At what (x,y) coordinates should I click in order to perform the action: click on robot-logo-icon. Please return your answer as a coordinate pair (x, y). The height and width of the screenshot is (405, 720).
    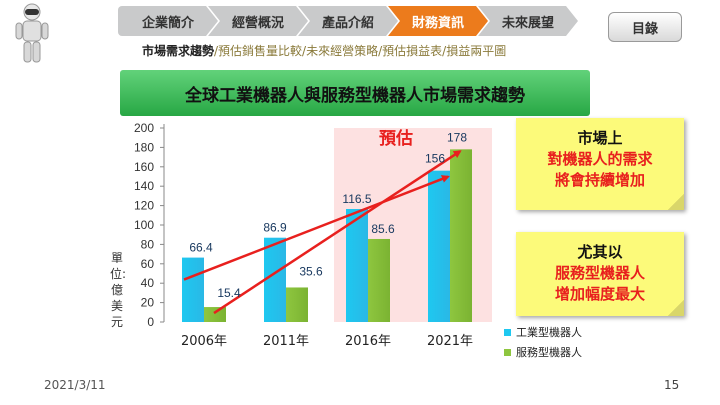
    Looking at the image, I should click on (32, 33).